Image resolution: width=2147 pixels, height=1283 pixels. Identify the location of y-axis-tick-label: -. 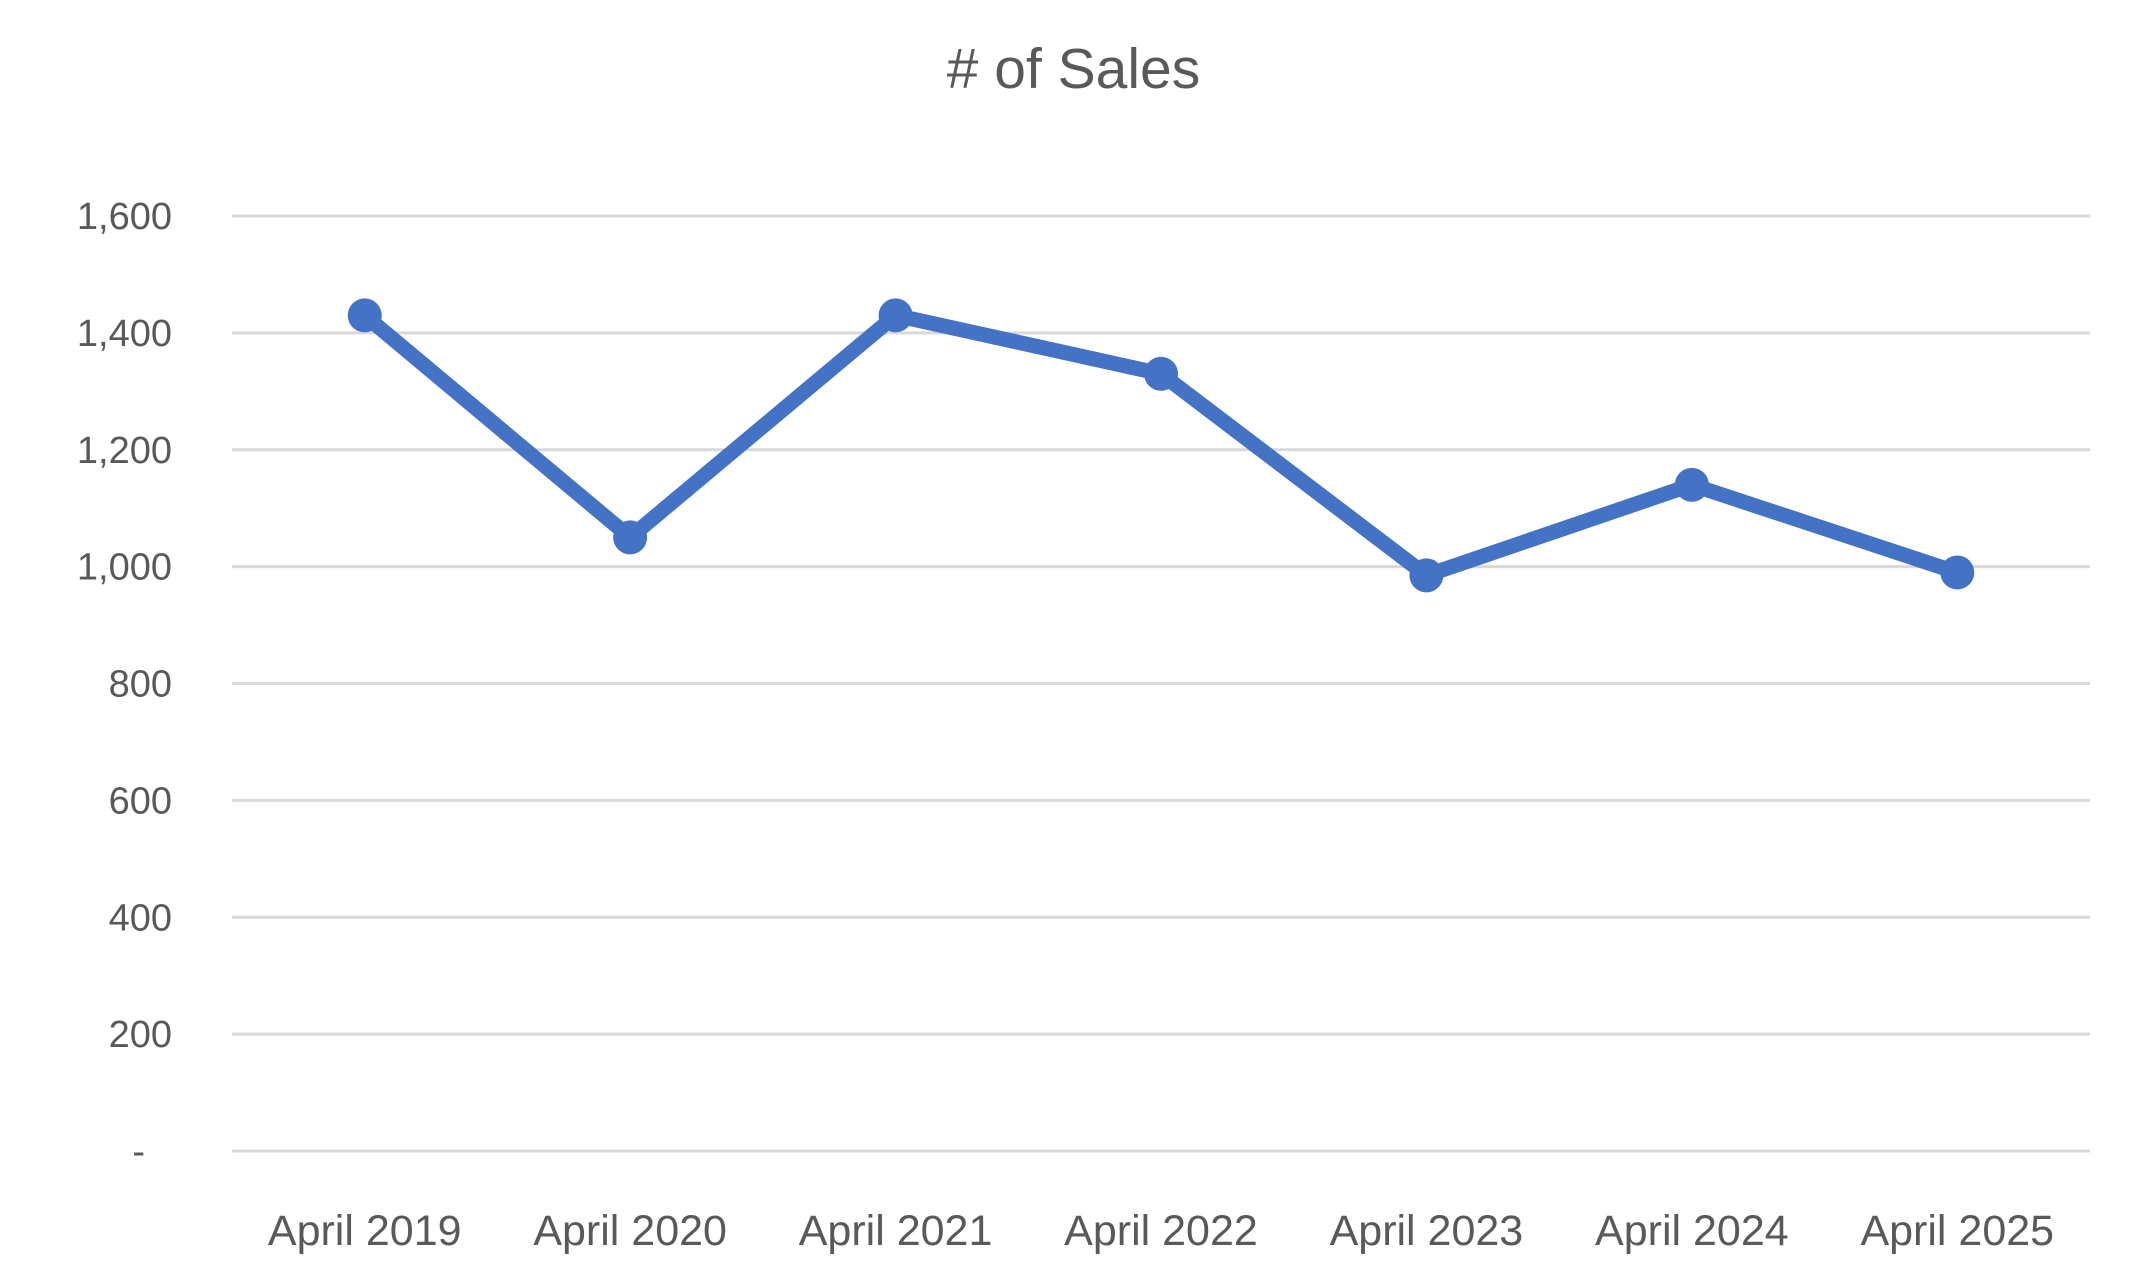
(138, 1152).